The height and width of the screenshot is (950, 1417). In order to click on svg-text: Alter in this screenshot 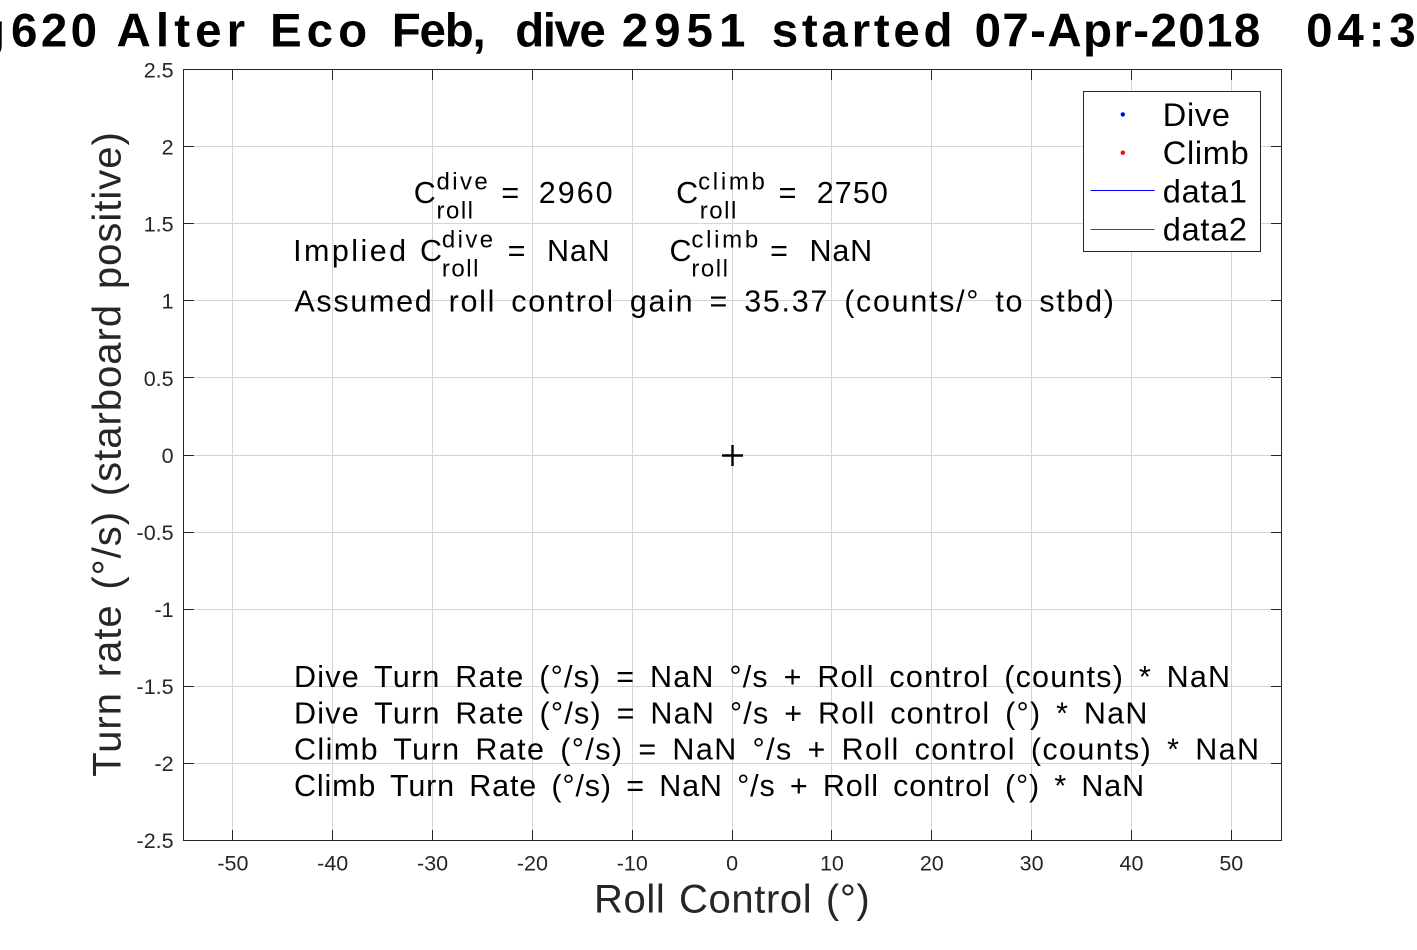, I will do `click(184, 31)`.